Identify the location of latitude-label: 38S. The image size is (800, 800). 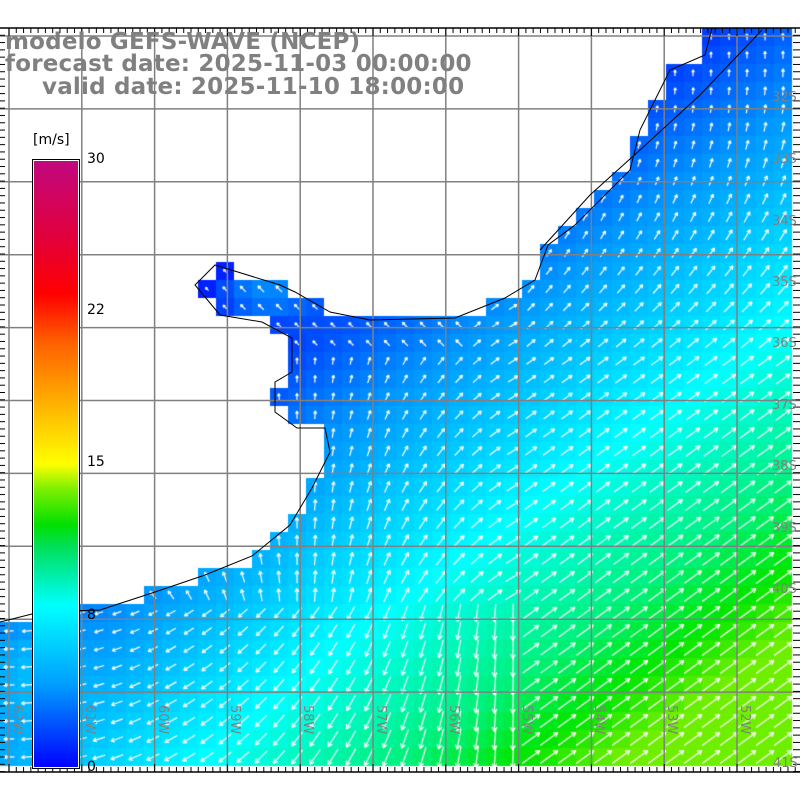
(784, 466).